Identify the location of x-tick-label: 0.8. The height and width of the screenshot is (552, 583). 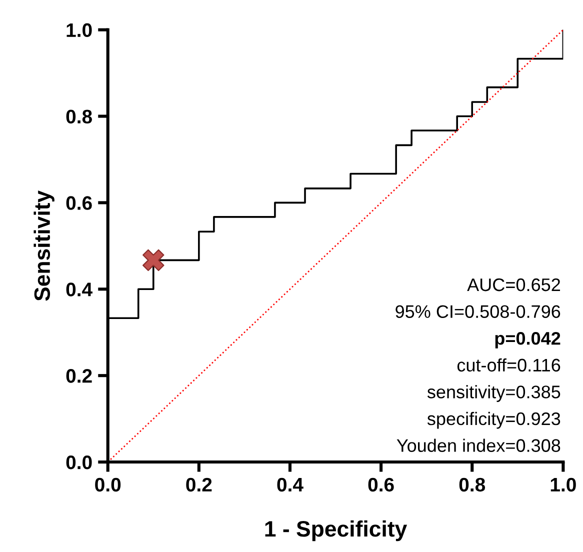
(472, 485).